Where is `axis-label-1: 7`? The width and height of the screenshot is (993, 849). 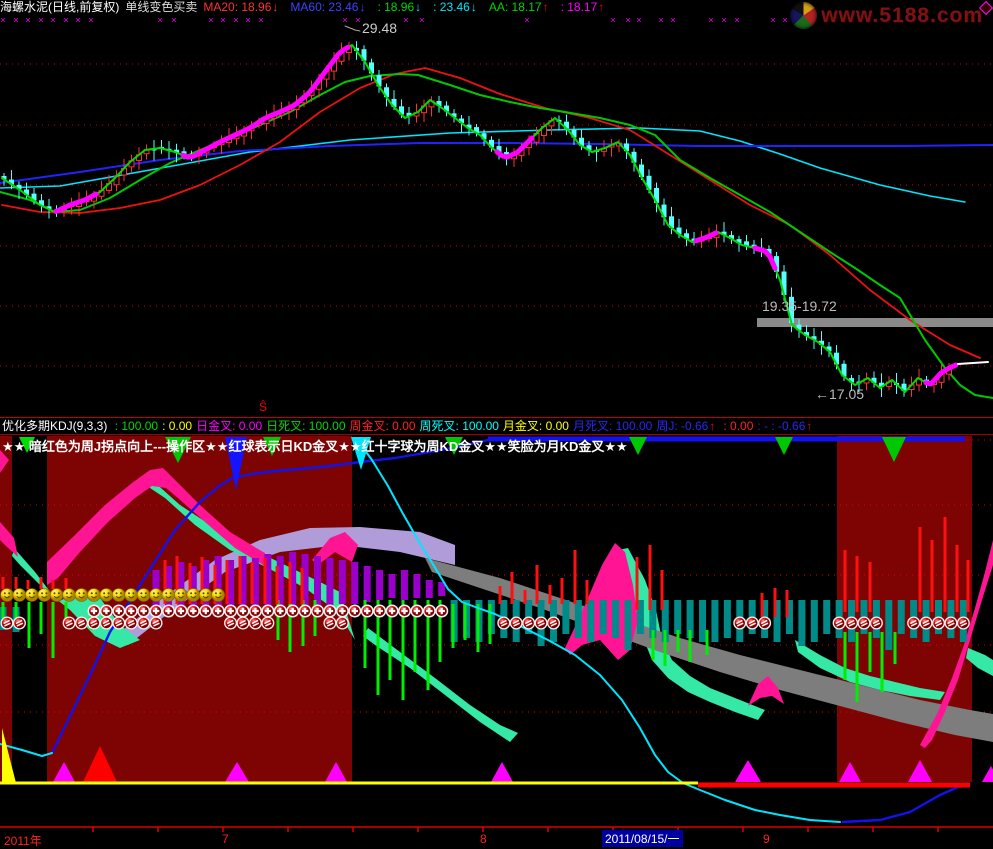 axis-label-1: 7 is located at coordinates (225, 839).